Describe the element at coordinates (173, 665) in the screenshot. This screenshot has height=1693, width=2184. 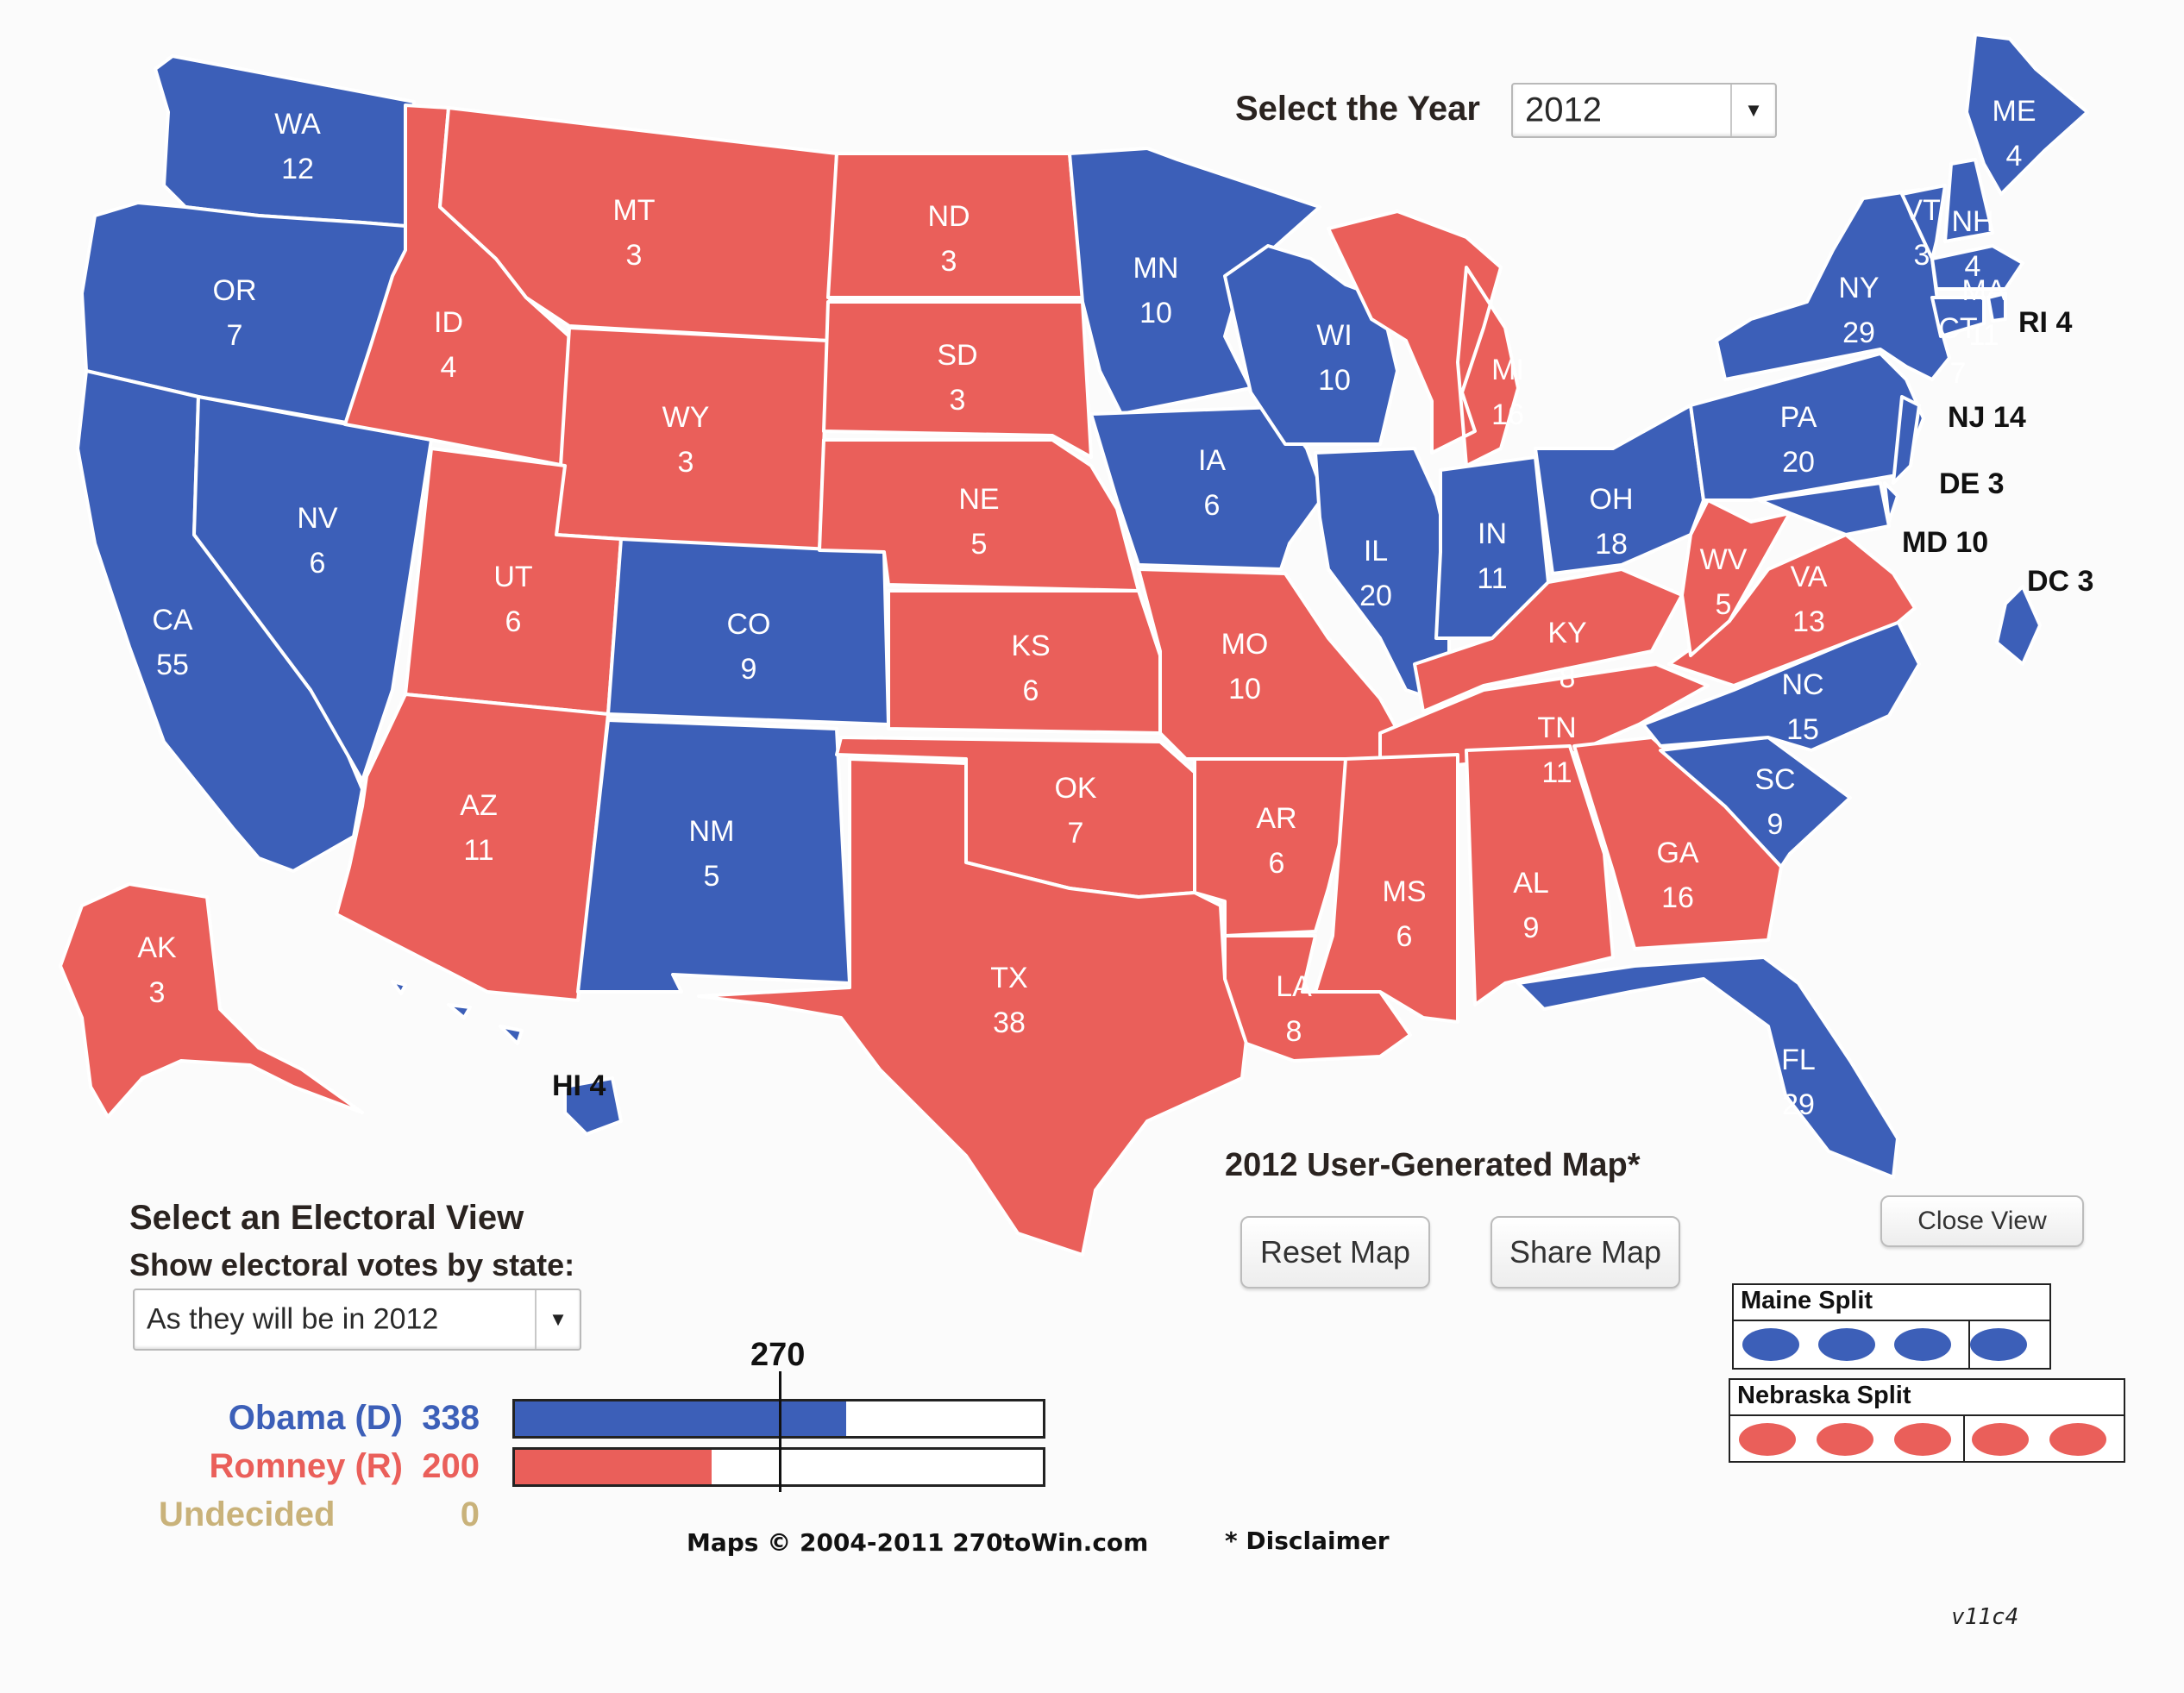
I see `state-votes-ca: 55` at that location.